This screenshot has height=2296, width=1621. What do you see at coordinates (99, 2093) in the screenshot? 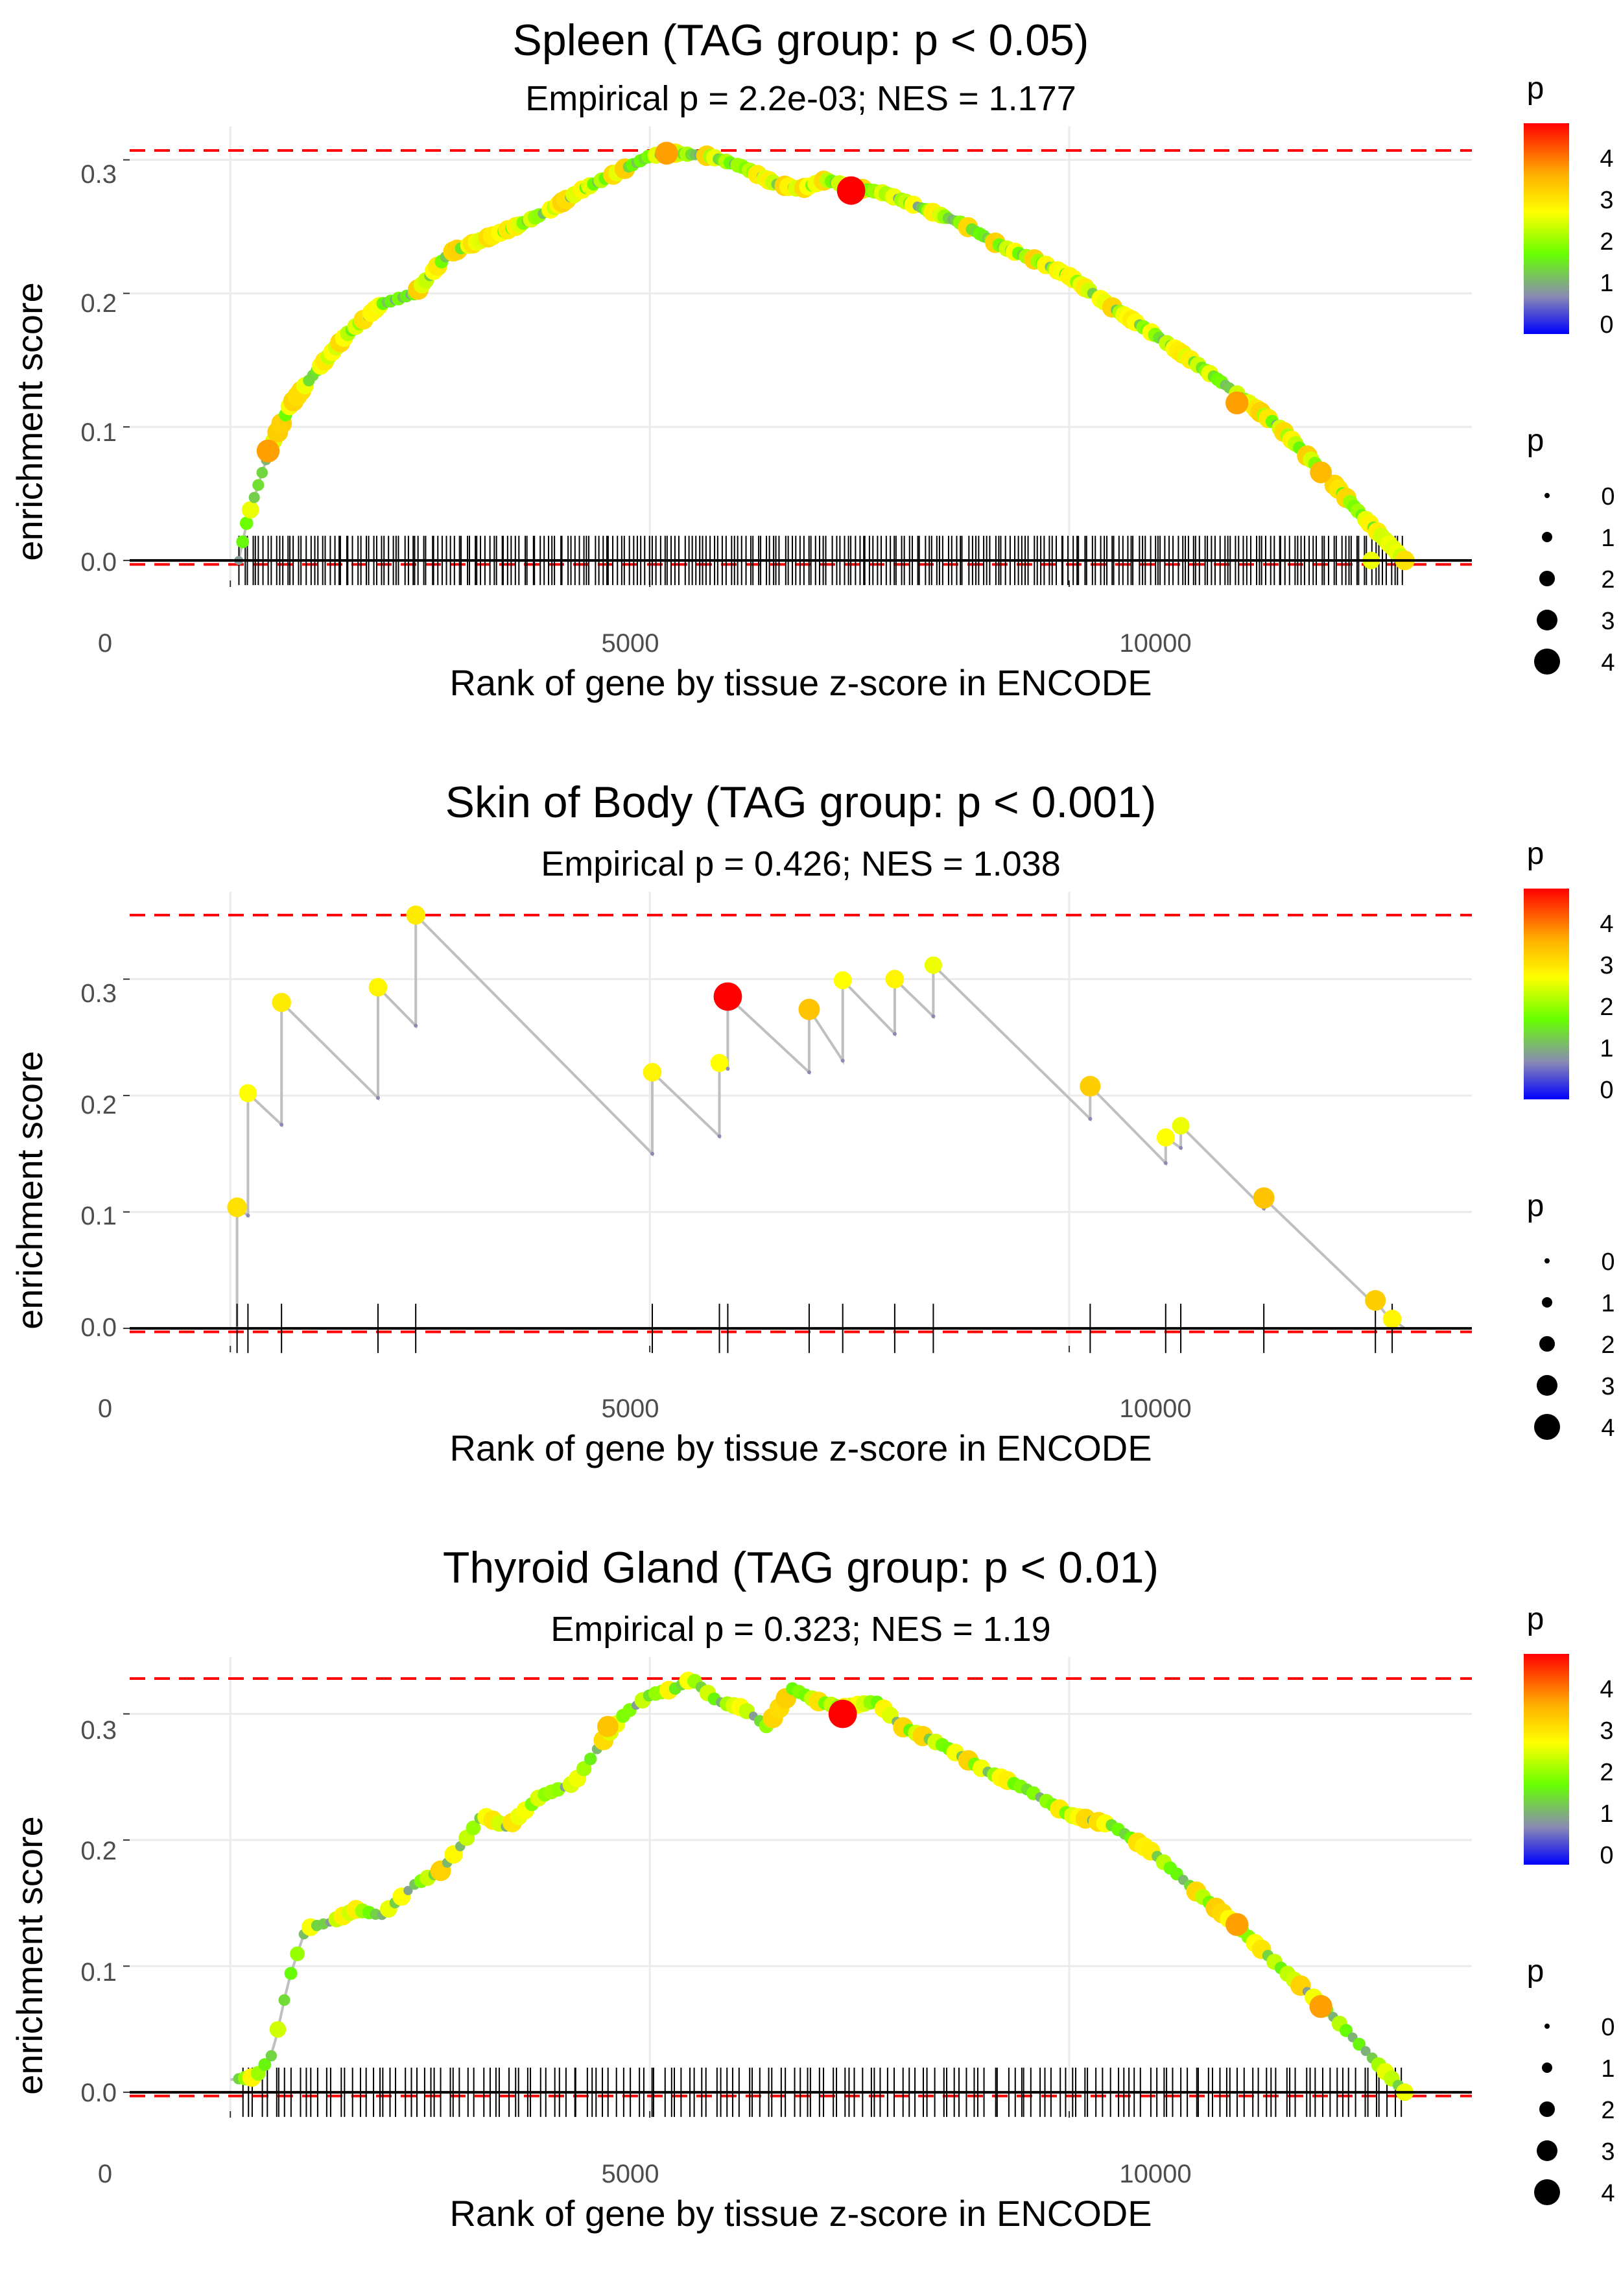
I see `y-tick-label: 0.0` at bounding box center [99, 2093].